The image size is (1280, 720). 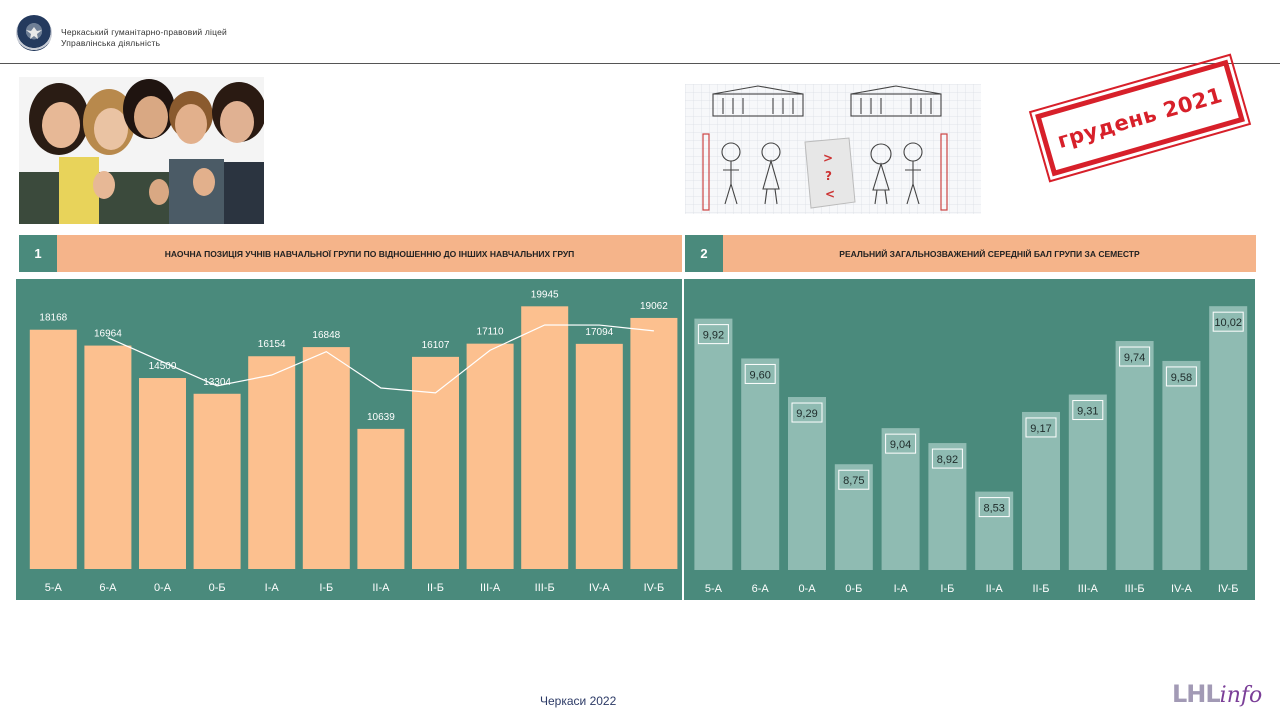 I want to click on chart-2-value-label: 9,58, so click(x=1181, y=378).